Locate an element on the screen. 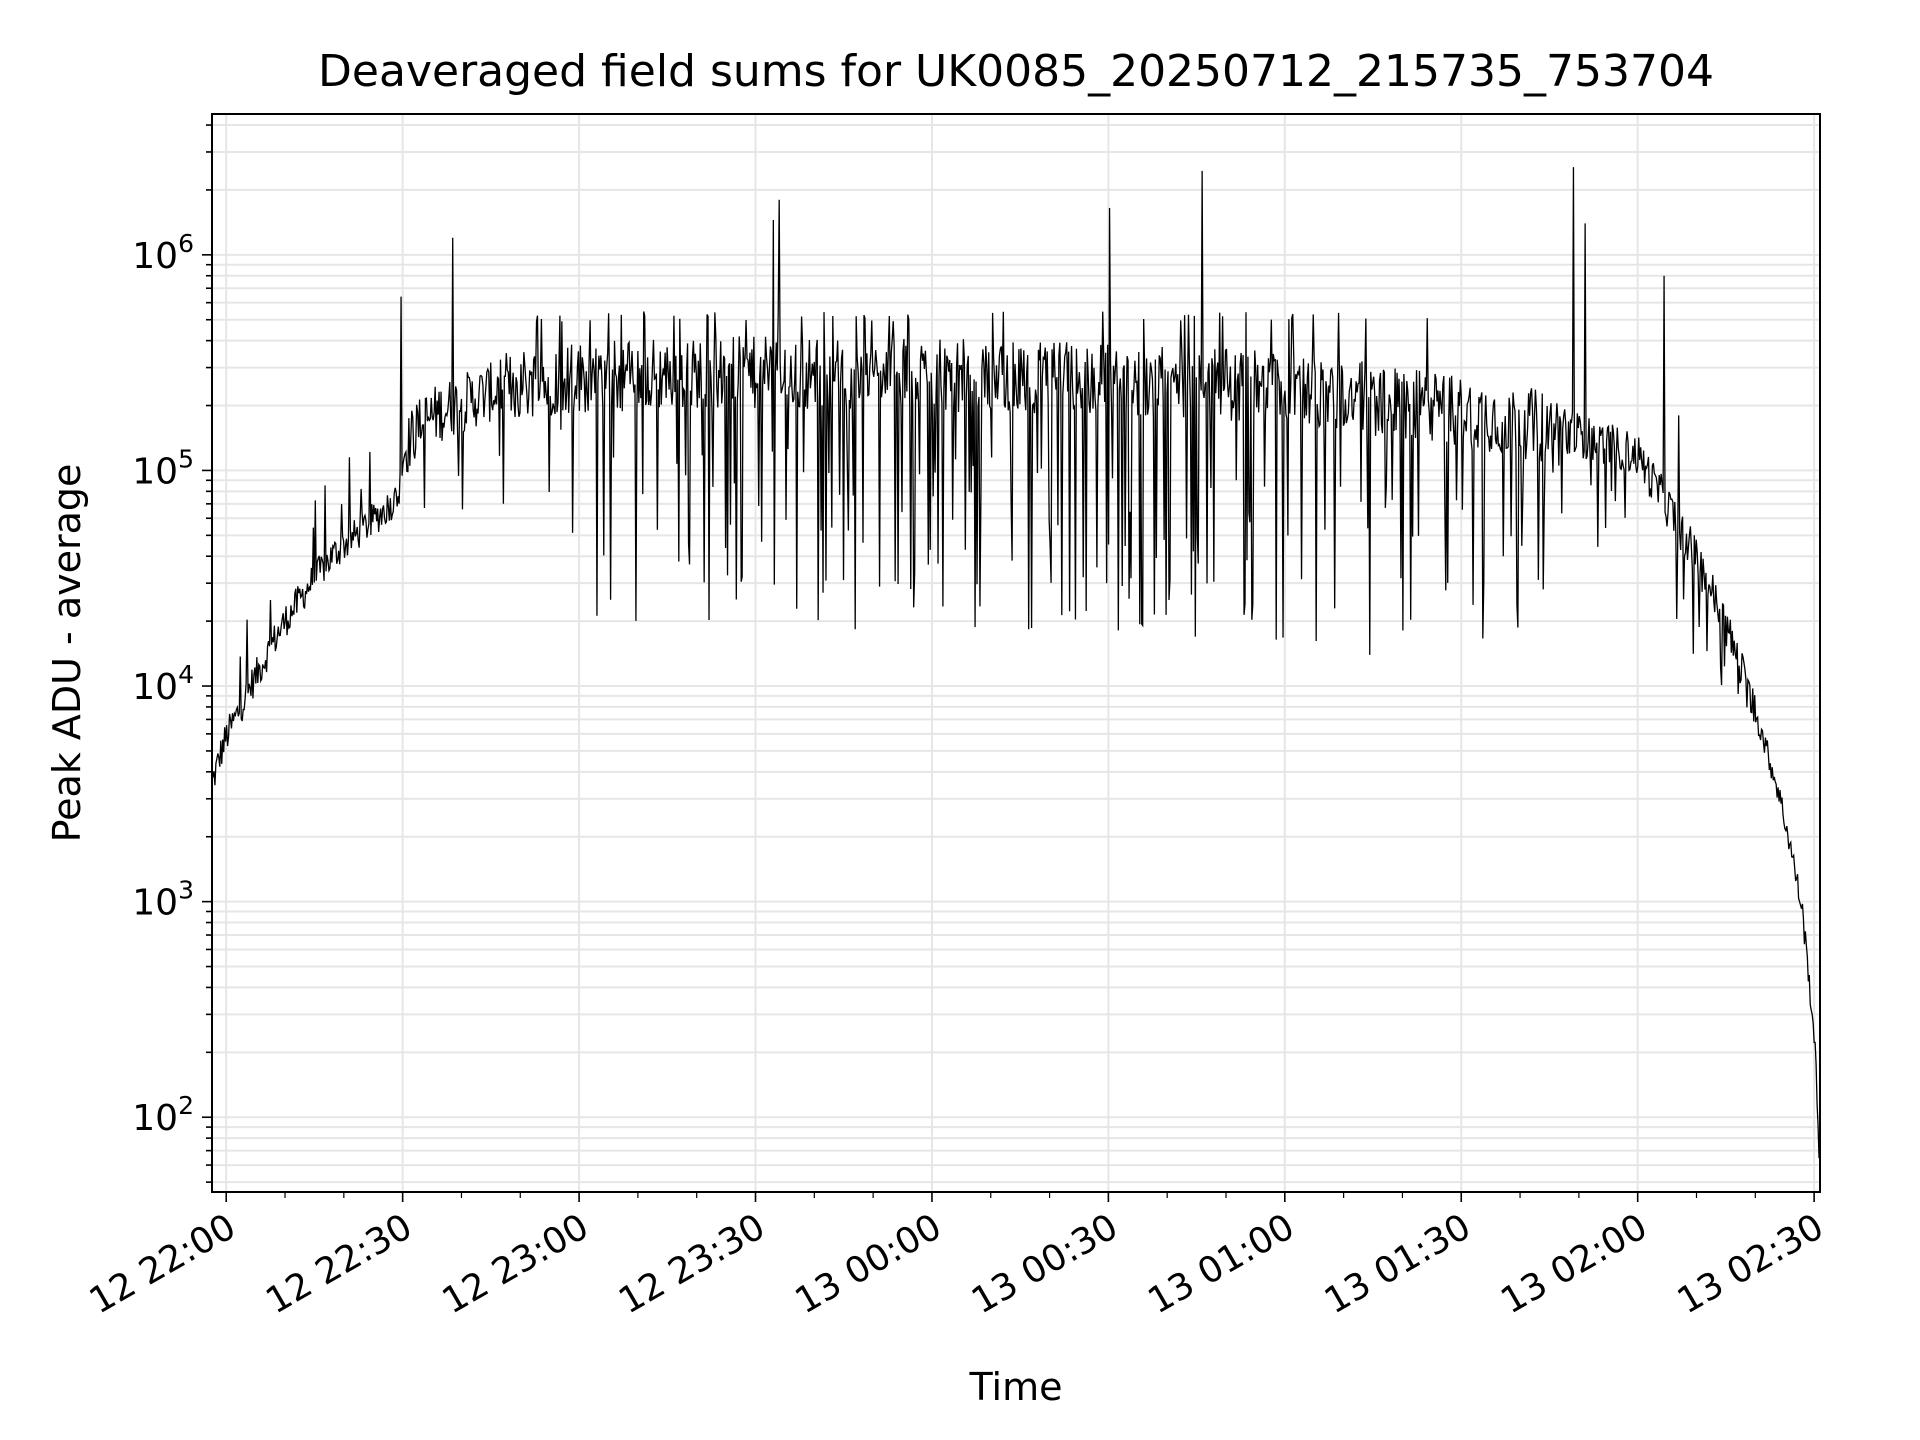  y-tick-label: 10⁶ is located at coordinates (163, 253).